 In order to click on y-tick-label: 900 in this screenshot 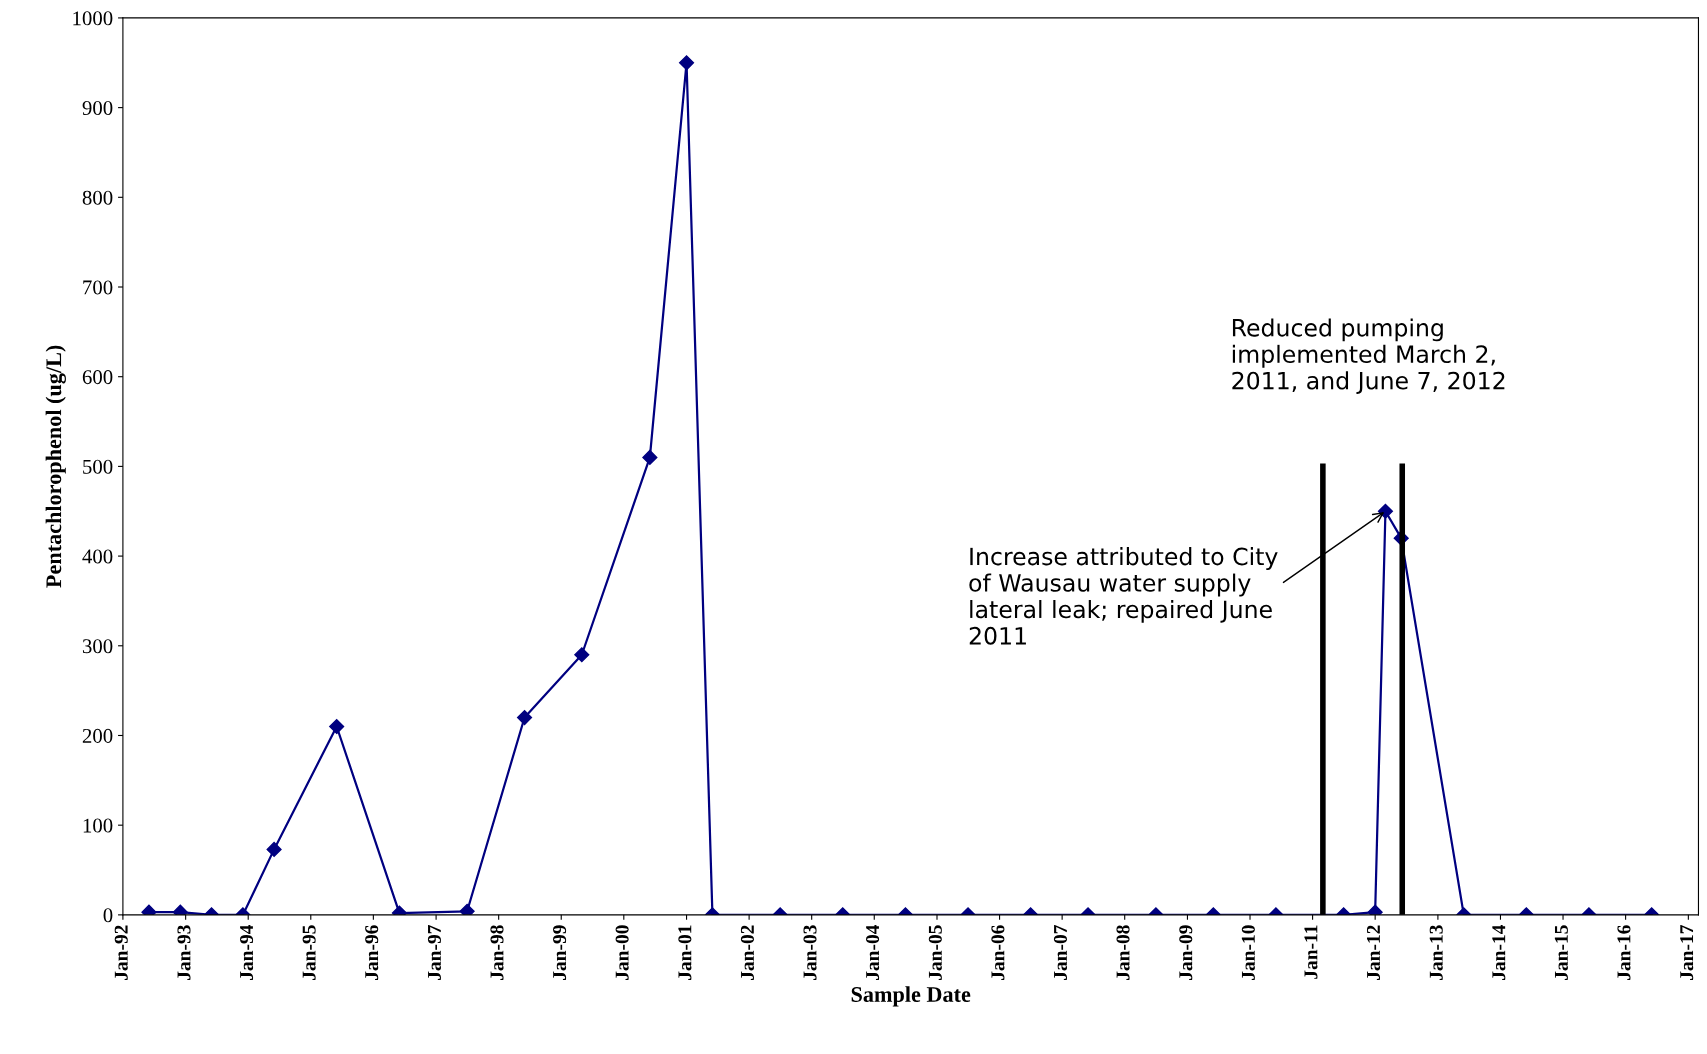, I will do `click(97, 108)`.